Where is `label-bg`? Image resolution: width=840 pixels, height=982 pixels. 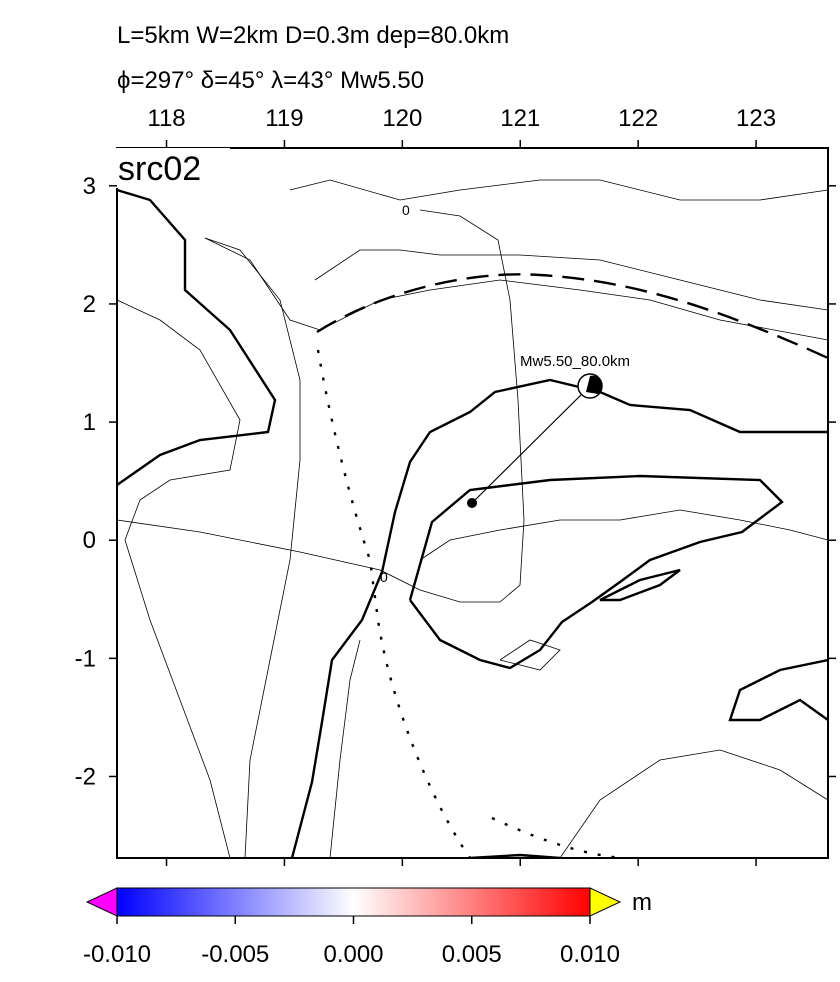 label-bg is located at coordinates (170, 168).